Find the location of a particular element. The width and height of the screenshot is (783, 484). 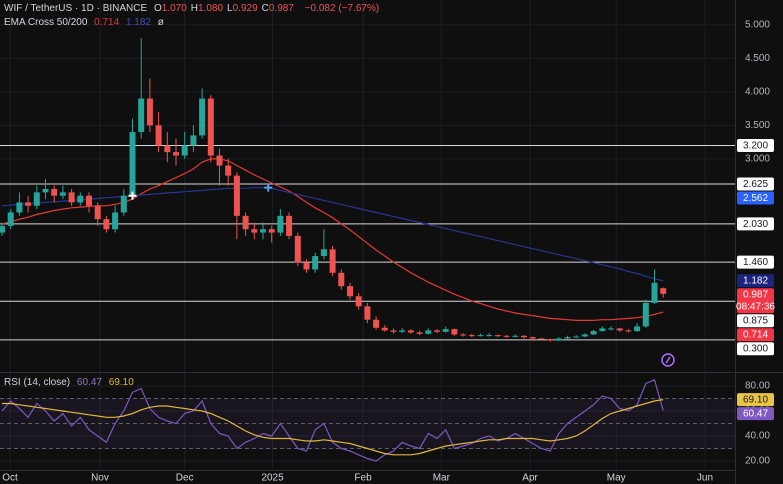

cross-marker is located at coordinates (268, 187).